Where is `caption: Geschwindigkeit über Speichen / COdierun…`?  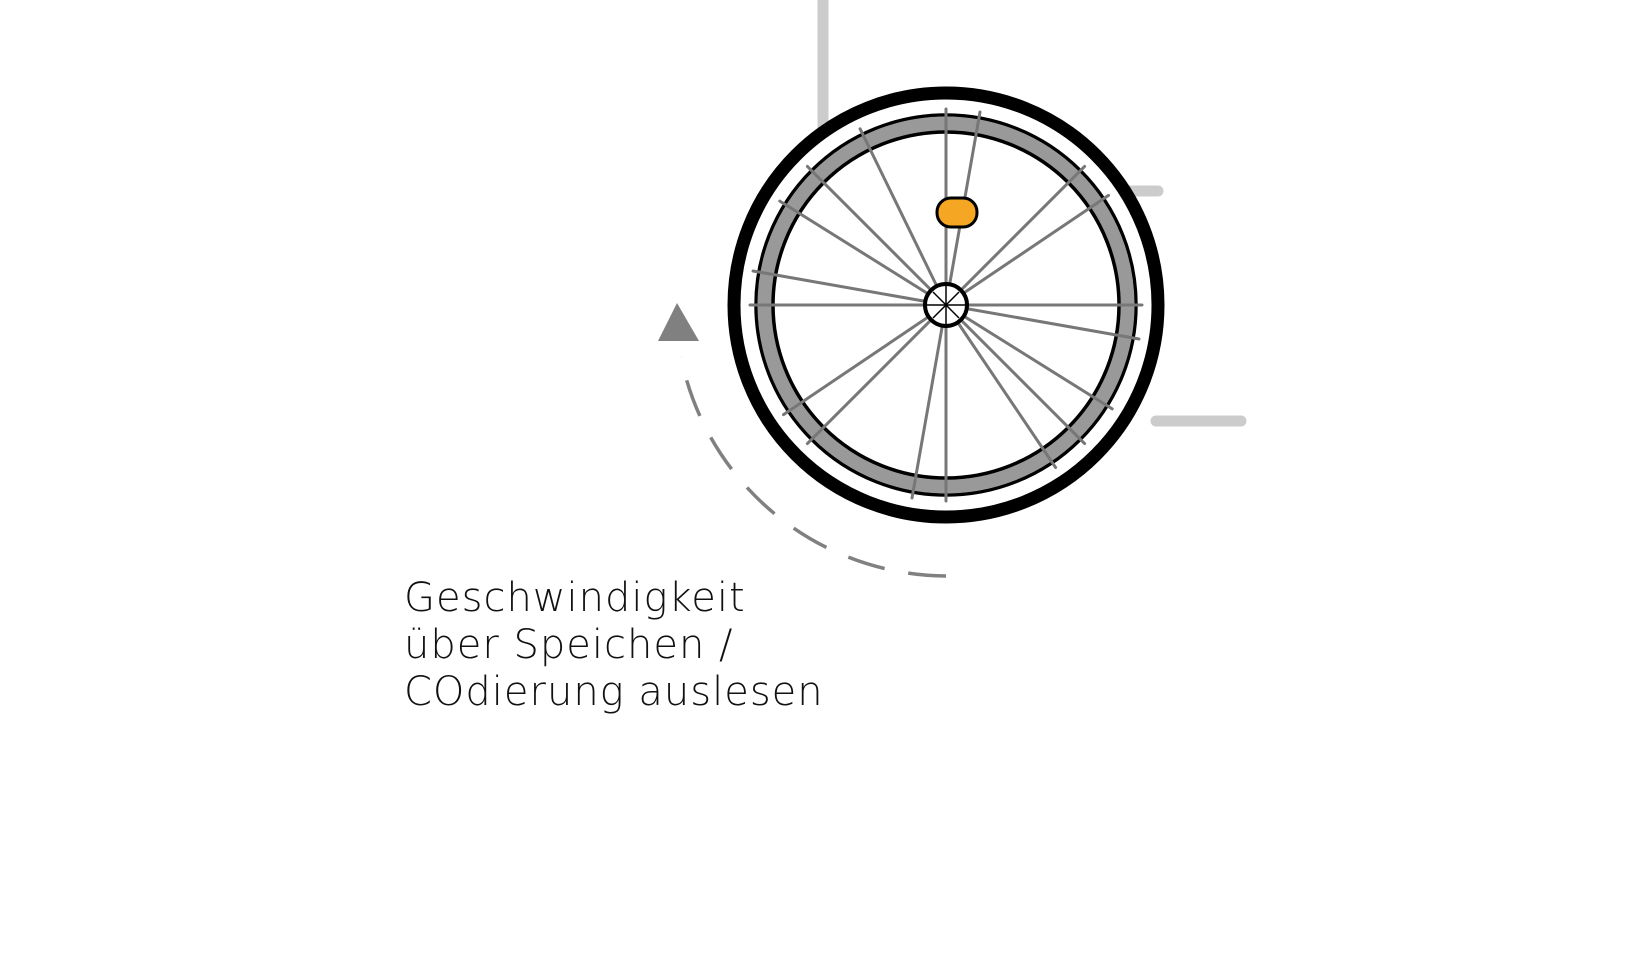
caption: Geschwindigkeit über Speichen / COdierun… is located at coordinates (614, 645).